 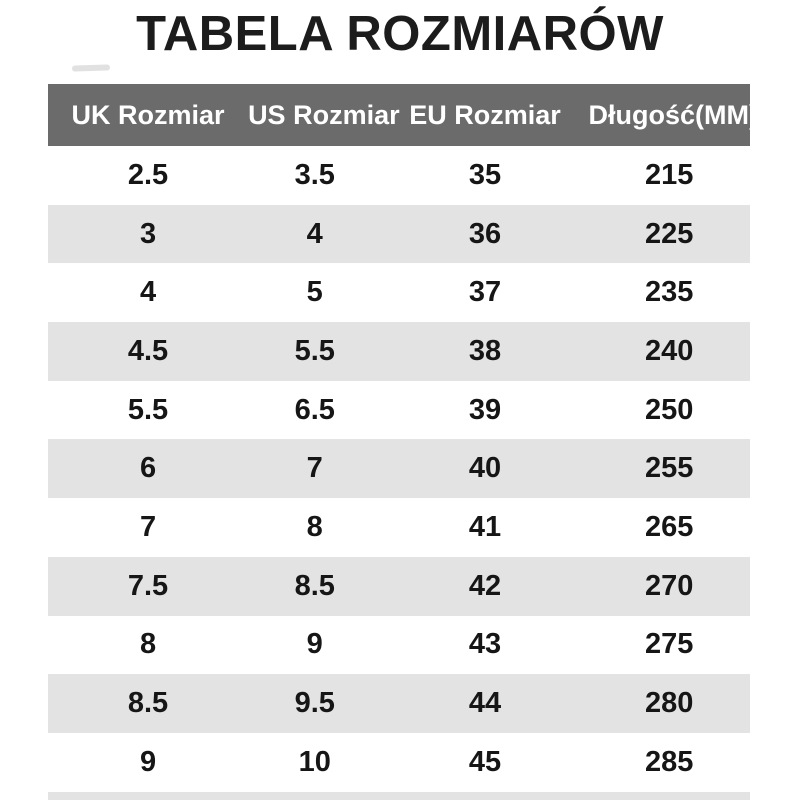 I want to click on cell-us: 10, so click(x=314, y=761).